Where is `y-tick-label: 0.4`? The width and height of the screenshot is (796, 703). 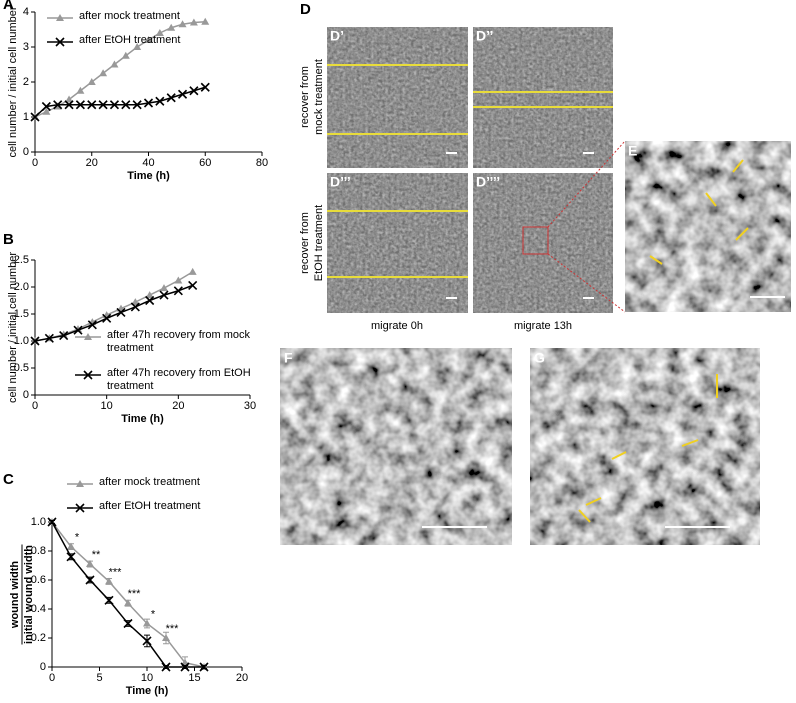
y-tick-label: 0.4 is located at coordinates (38, 609).